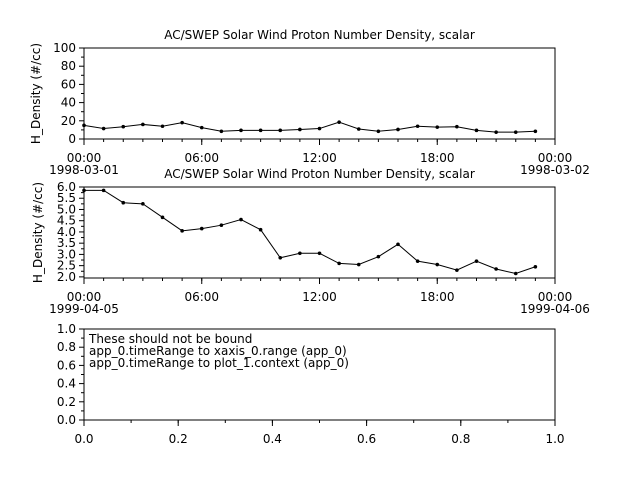  Describe the element at coordinates (366, 439) in the screenshot. I see `x-tick-label: 0.6` at that location.